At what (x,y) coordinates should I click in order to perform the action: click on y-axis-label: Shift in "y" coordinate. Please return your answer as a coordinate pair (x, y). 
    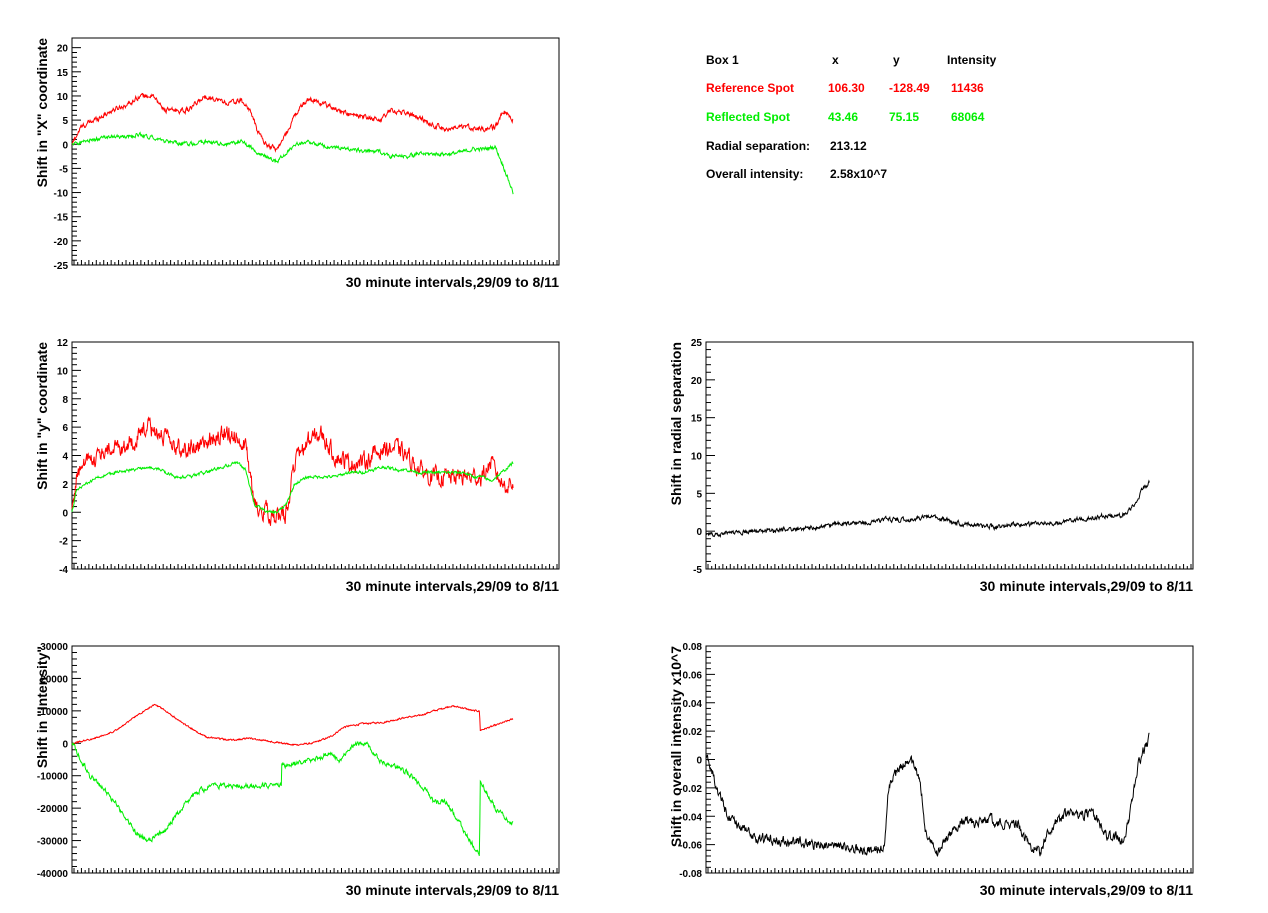
    Looking at the image, I should click on (42, 416).